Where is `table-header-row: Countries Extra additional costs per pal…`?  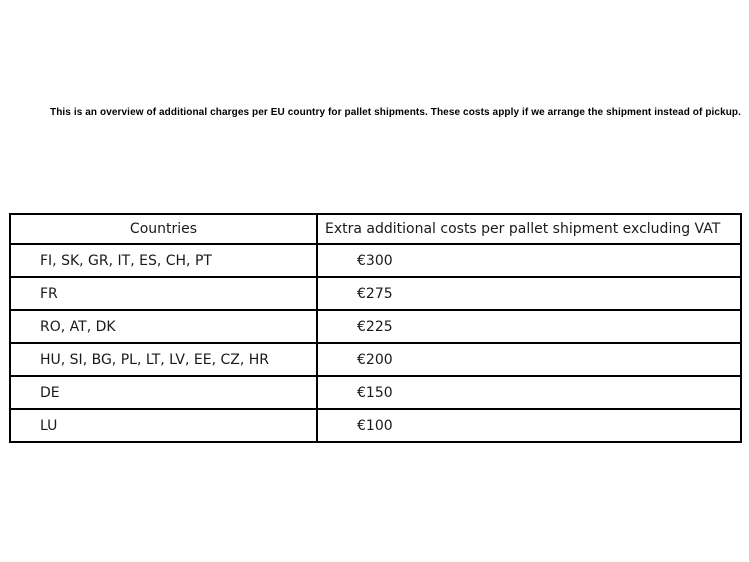
table-header-row: Countries Extra additional costs per pal… is located at coordinates (375, 229).